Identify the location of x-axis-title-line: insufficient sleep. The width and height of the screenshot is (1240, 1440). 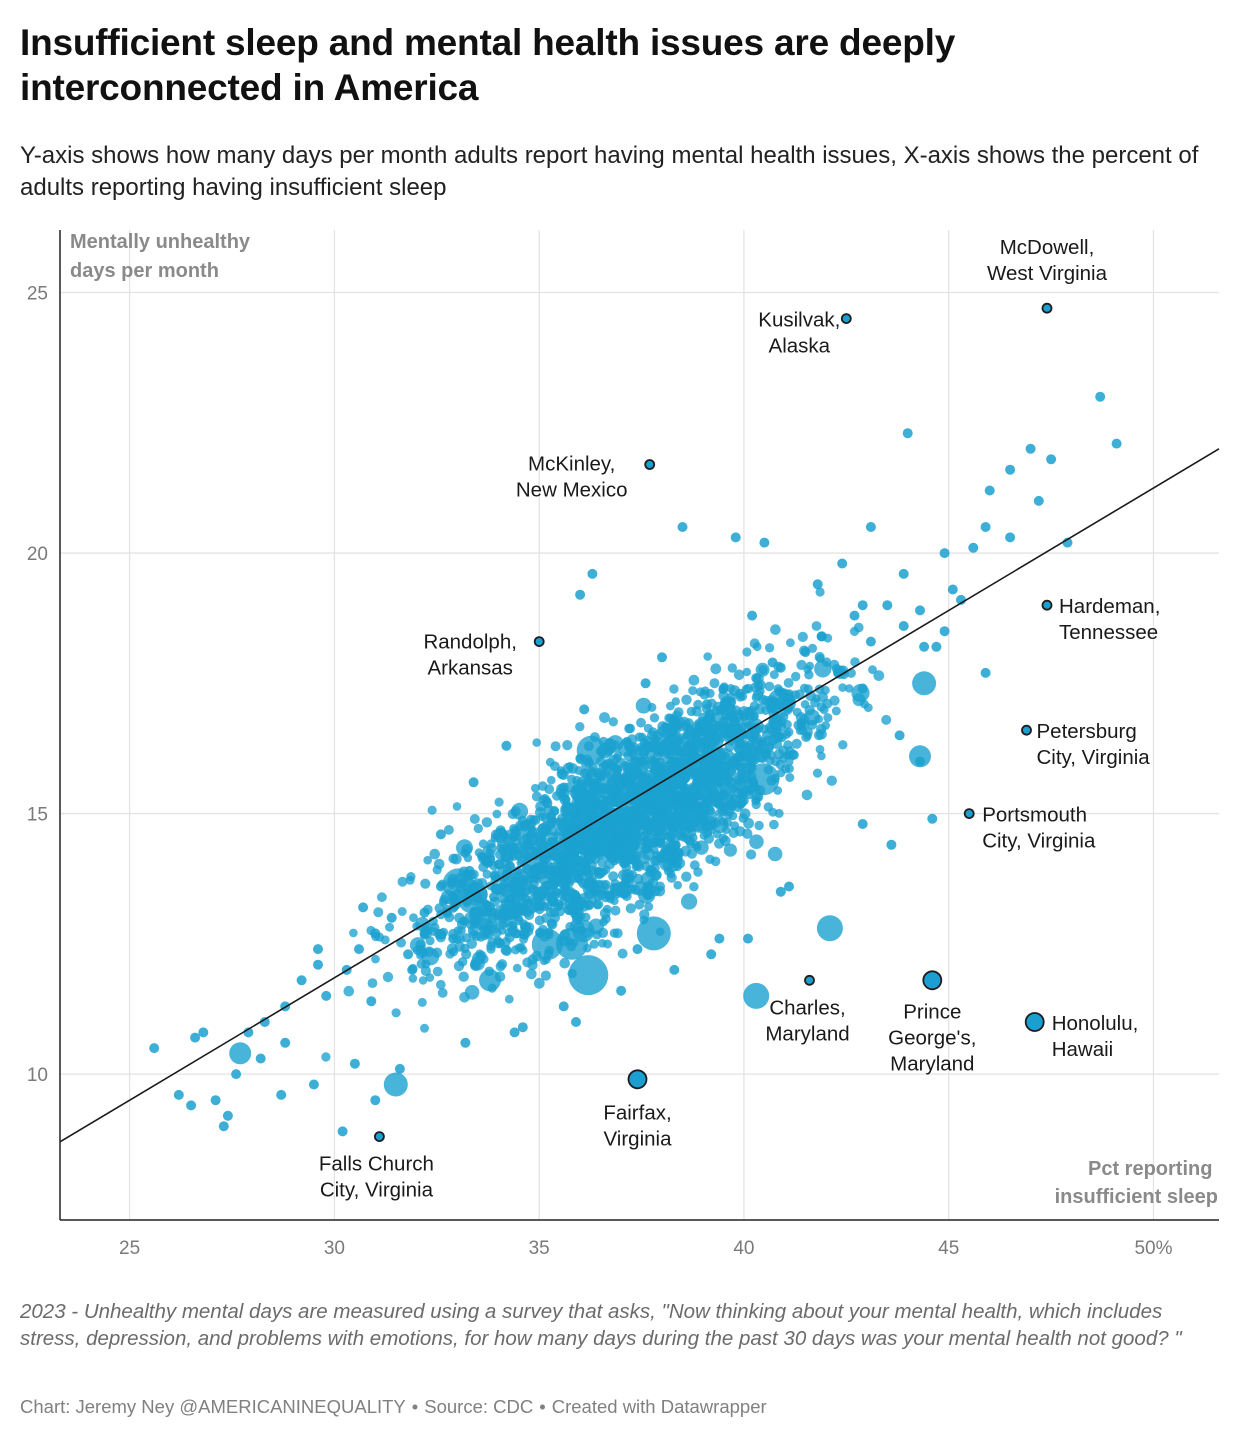
(1136, 1197).